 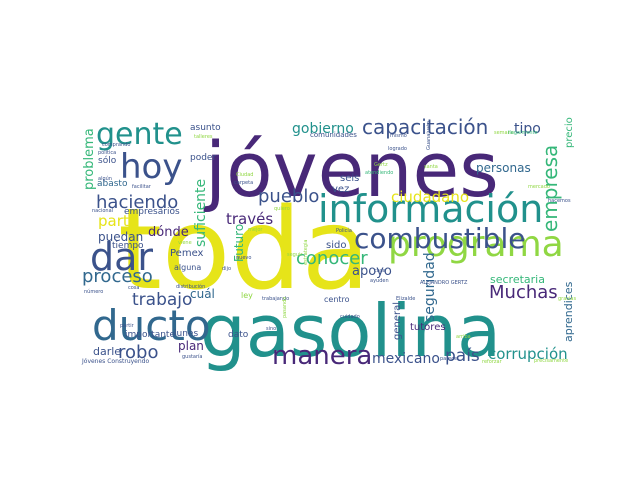 What do you see at coordinates (202, 294) in the screenshot?
I see `word-37: cuál` at bounding box center [202, 294].